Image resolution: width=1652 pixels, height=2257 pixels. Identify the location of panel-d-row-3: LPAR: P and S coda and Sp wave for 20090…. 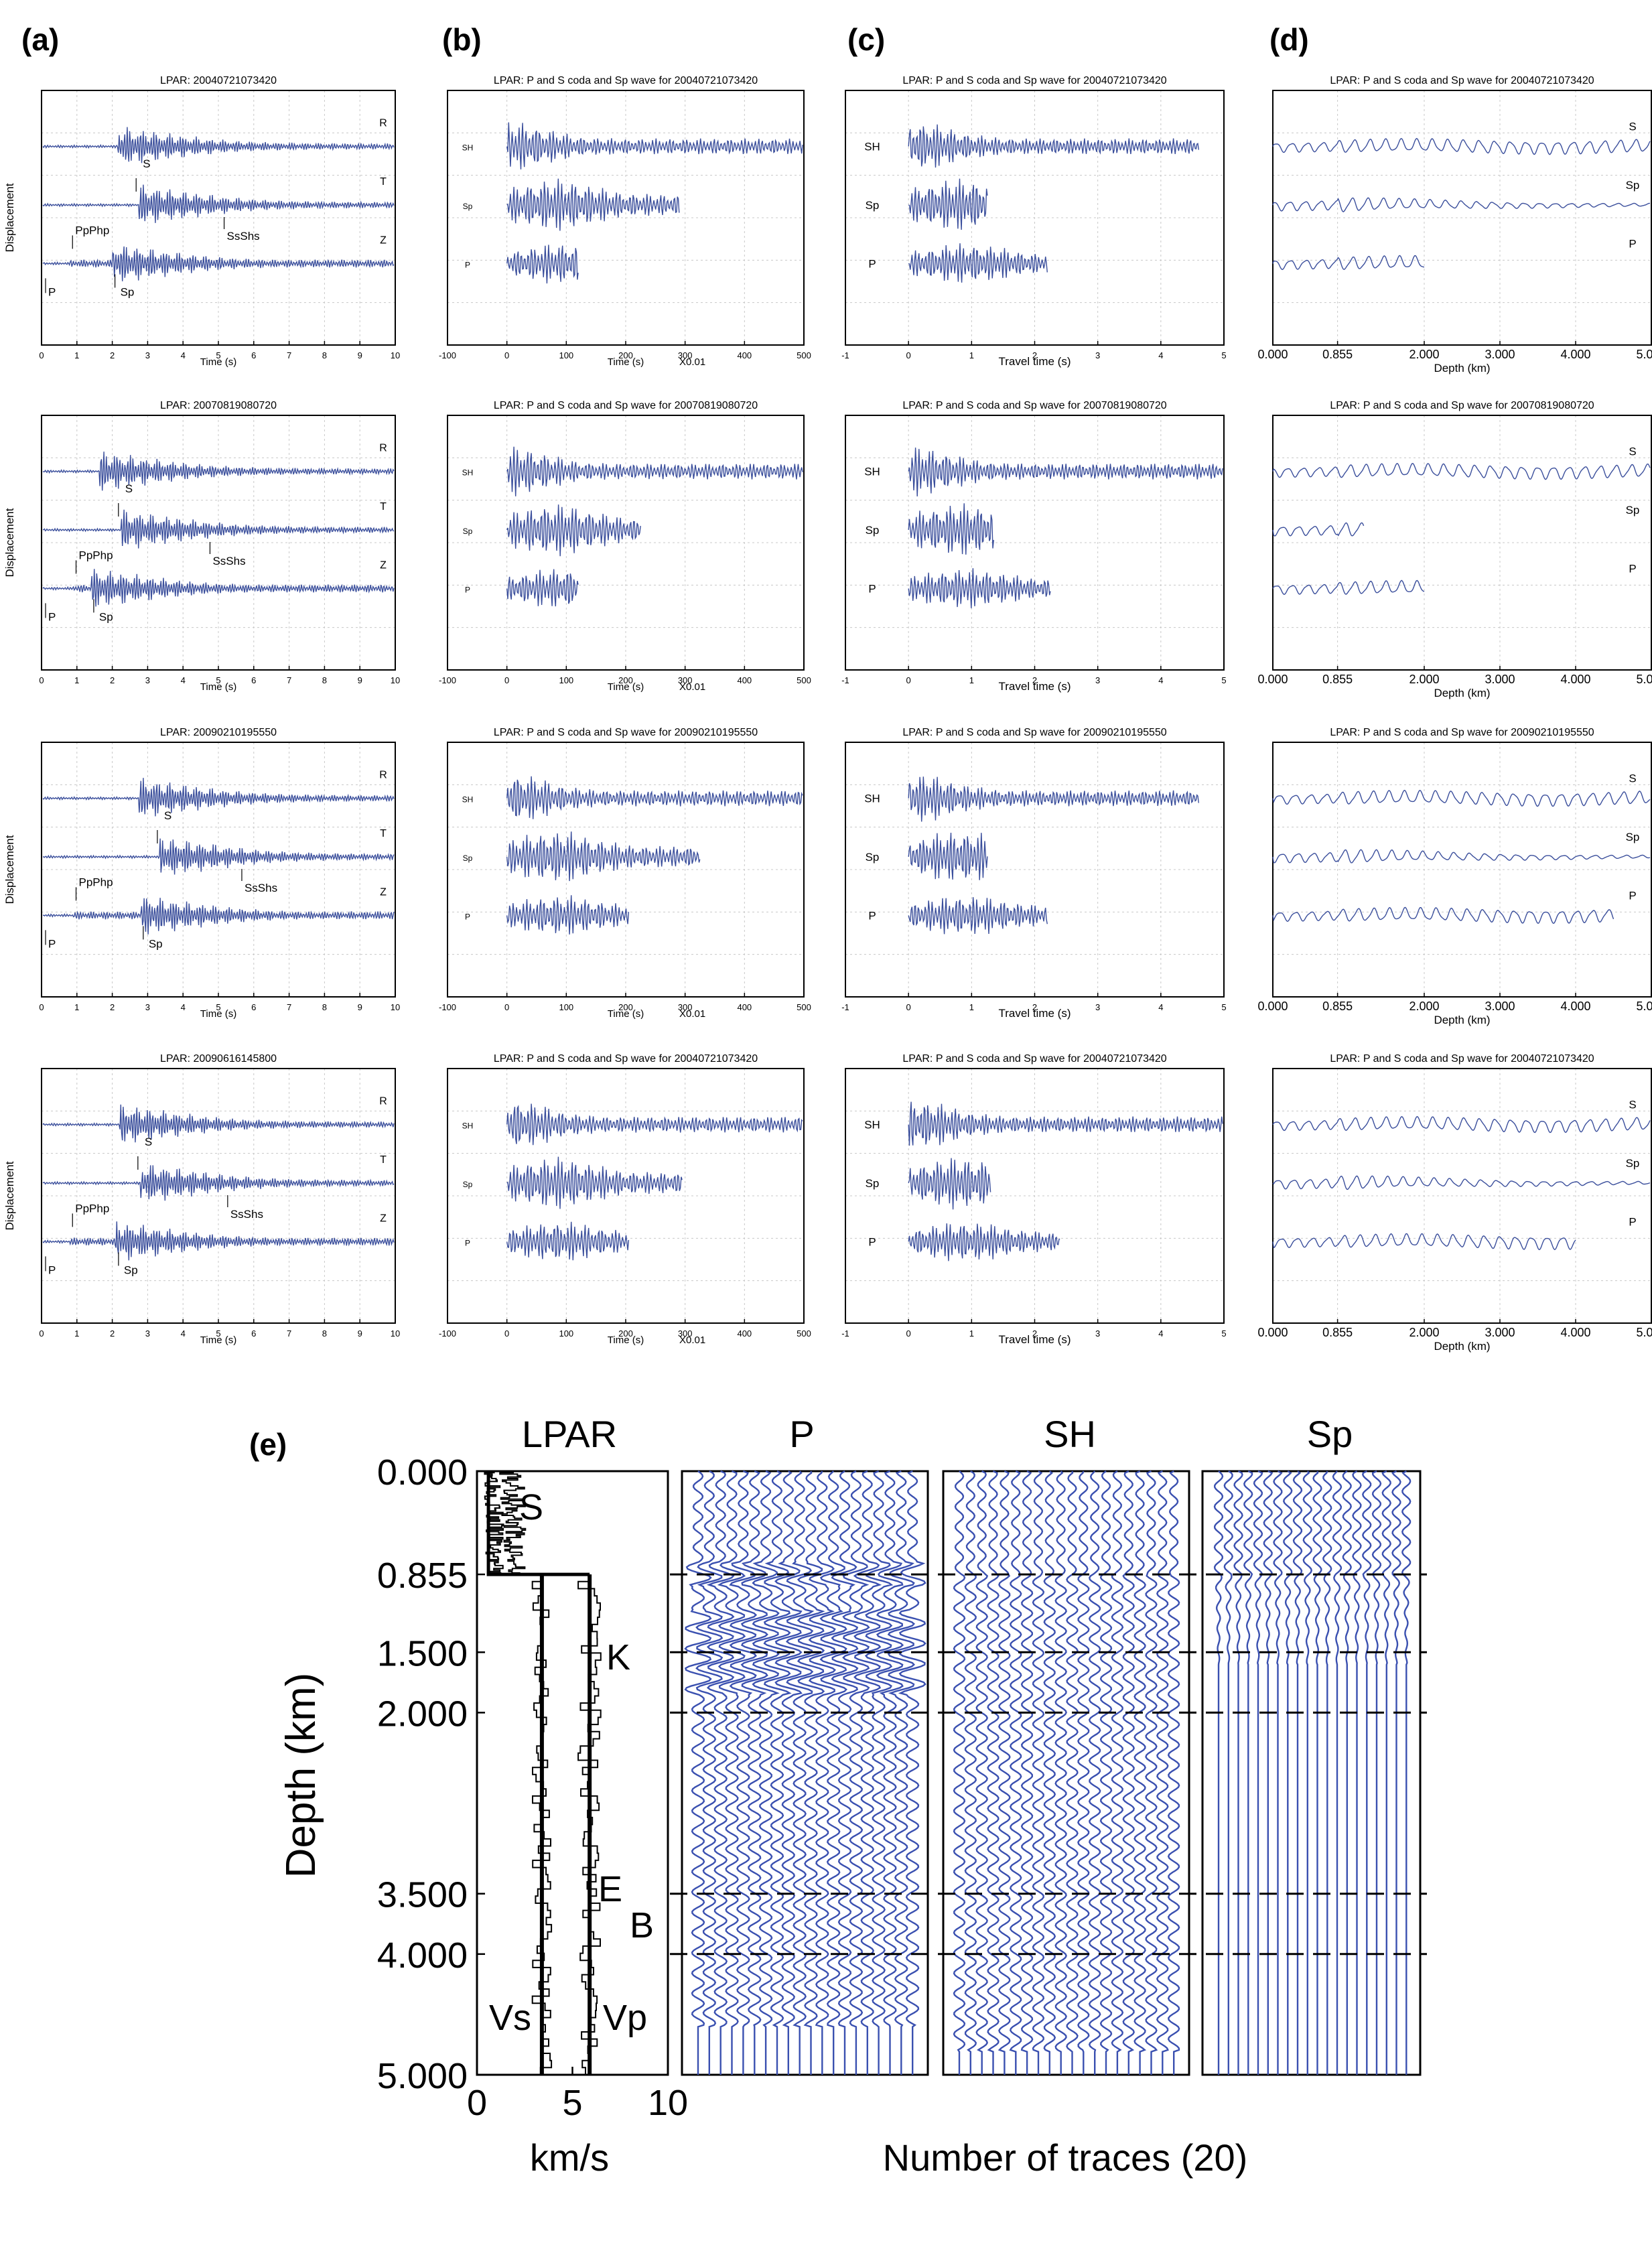
(1454, 876).